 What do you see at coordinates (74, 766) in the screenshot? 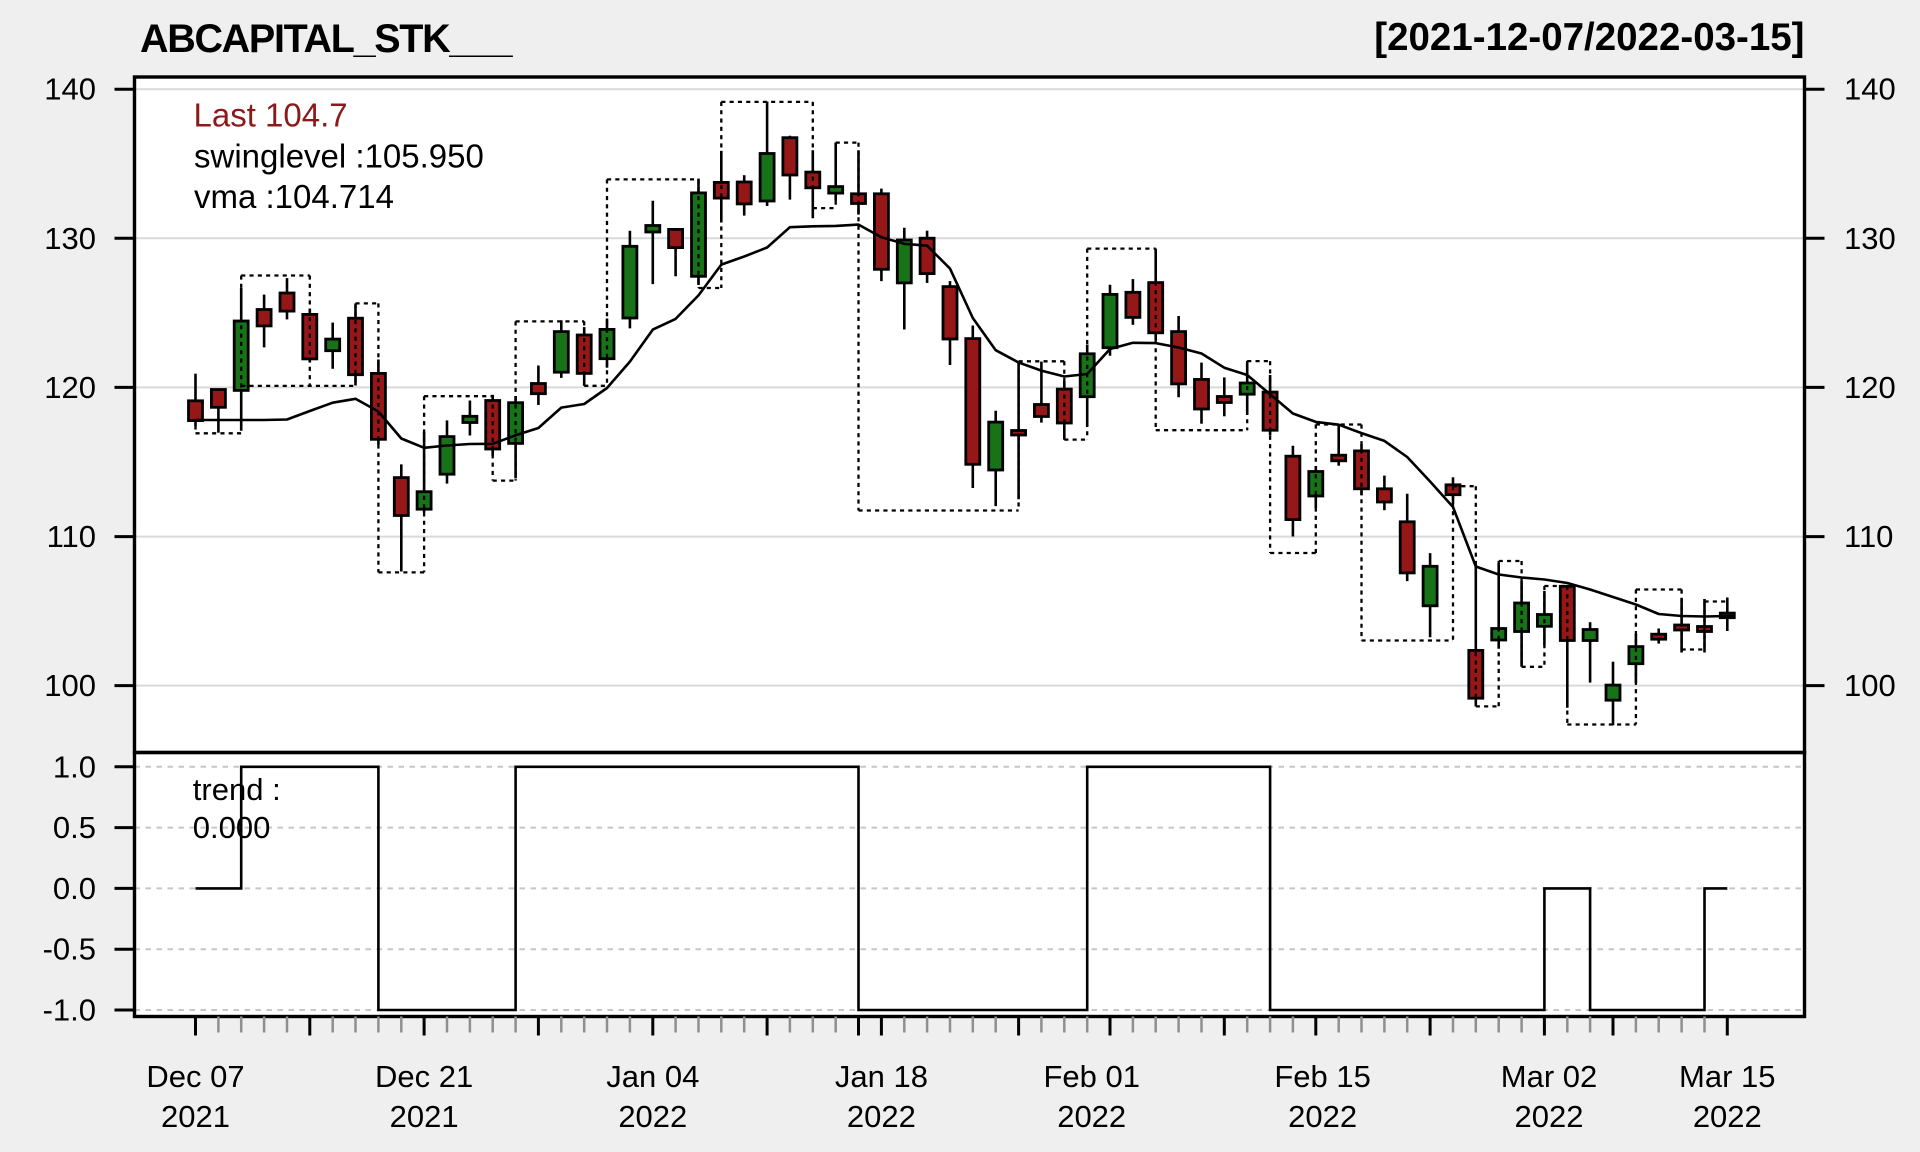
I see `svg-text: 1.0` at bounding box center [74, 766].